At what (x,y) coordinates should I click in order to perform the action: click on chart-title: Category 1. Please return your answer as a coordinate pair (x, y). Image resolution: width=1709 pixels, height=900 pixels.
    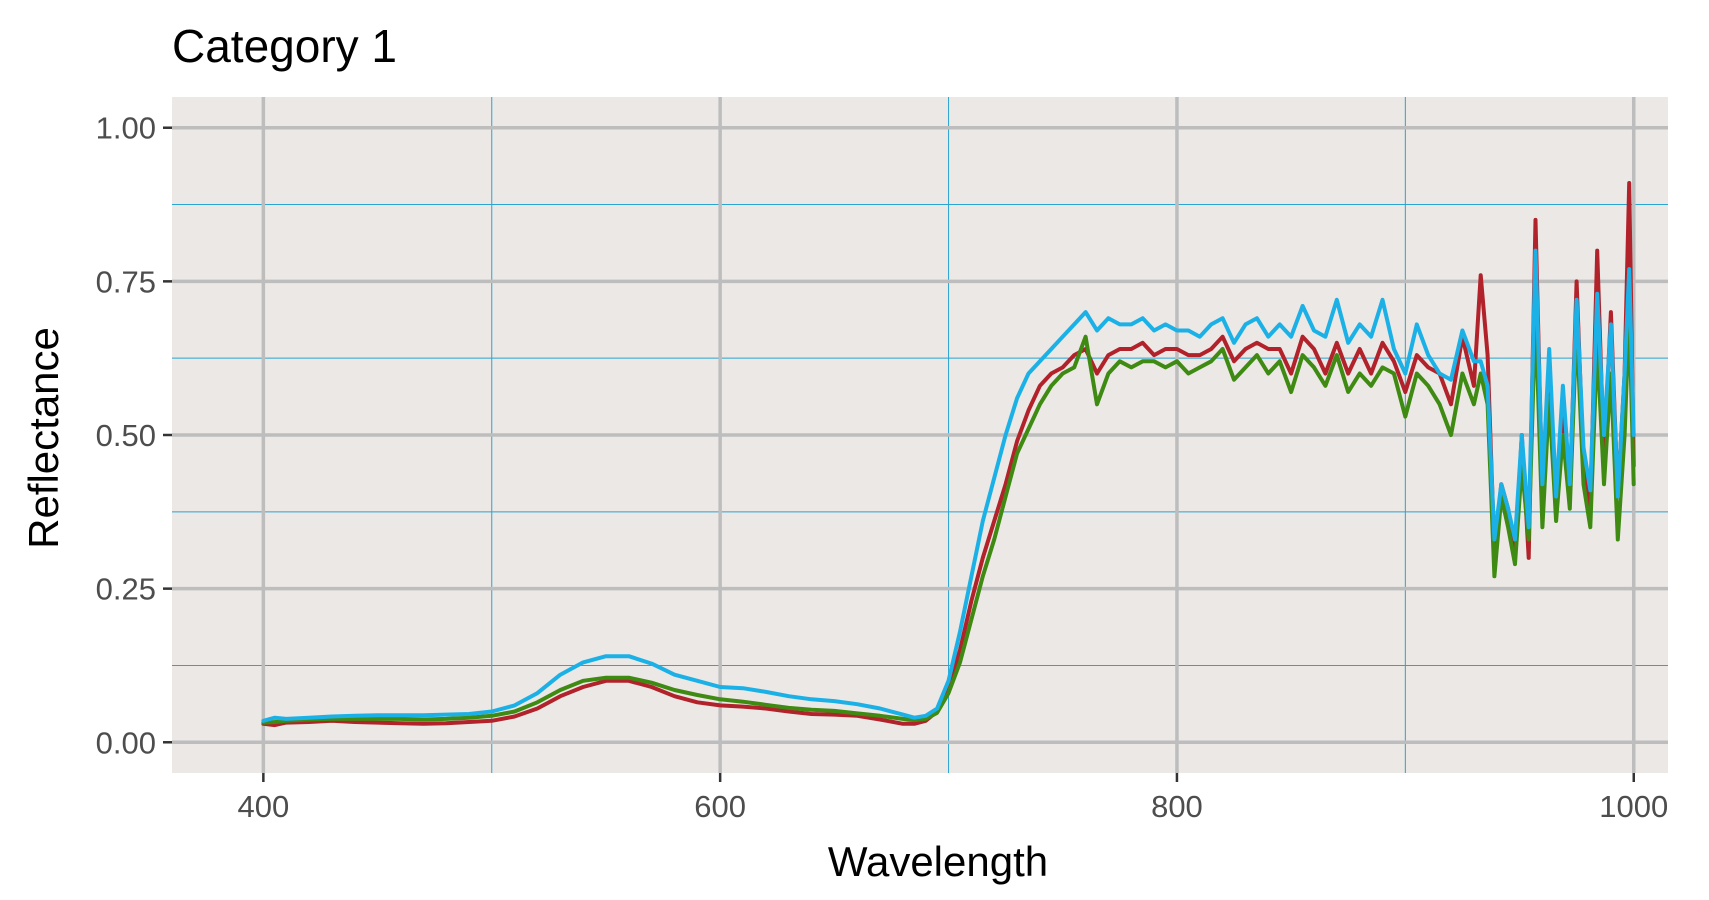
    Looking at the image, I should click on (284, 46).